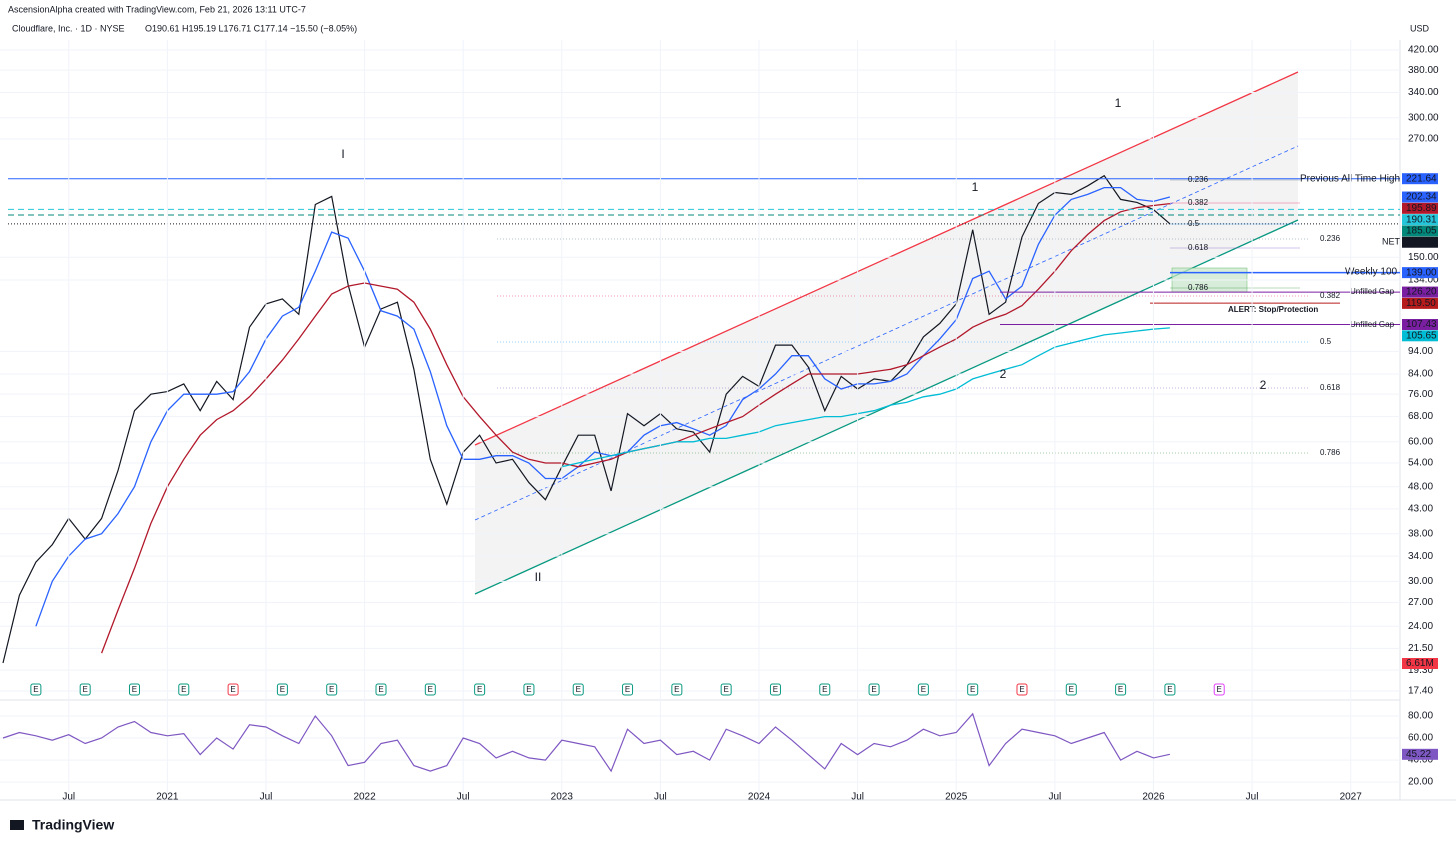 The width and height of the screenshot is (1456, 846). I want to click on volume-tag, so click(1420, 663).